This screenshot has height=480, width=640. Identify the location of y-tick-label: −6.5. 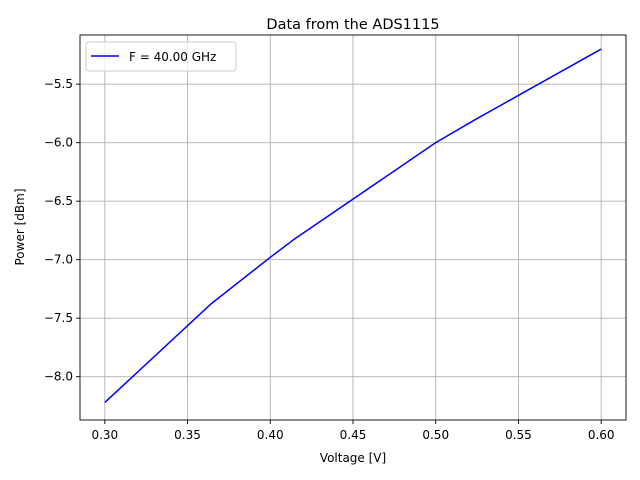
(58, 201).